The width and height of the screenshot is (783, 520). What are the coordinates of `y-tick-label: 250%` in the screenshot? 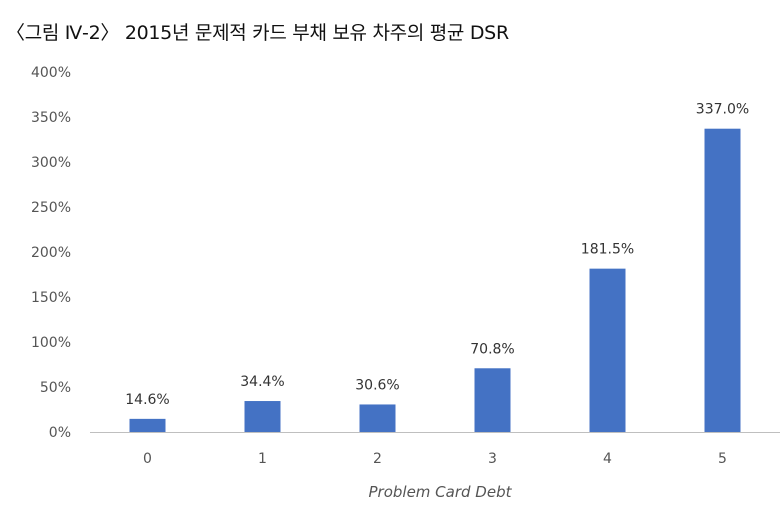 It's located at (51, 208).